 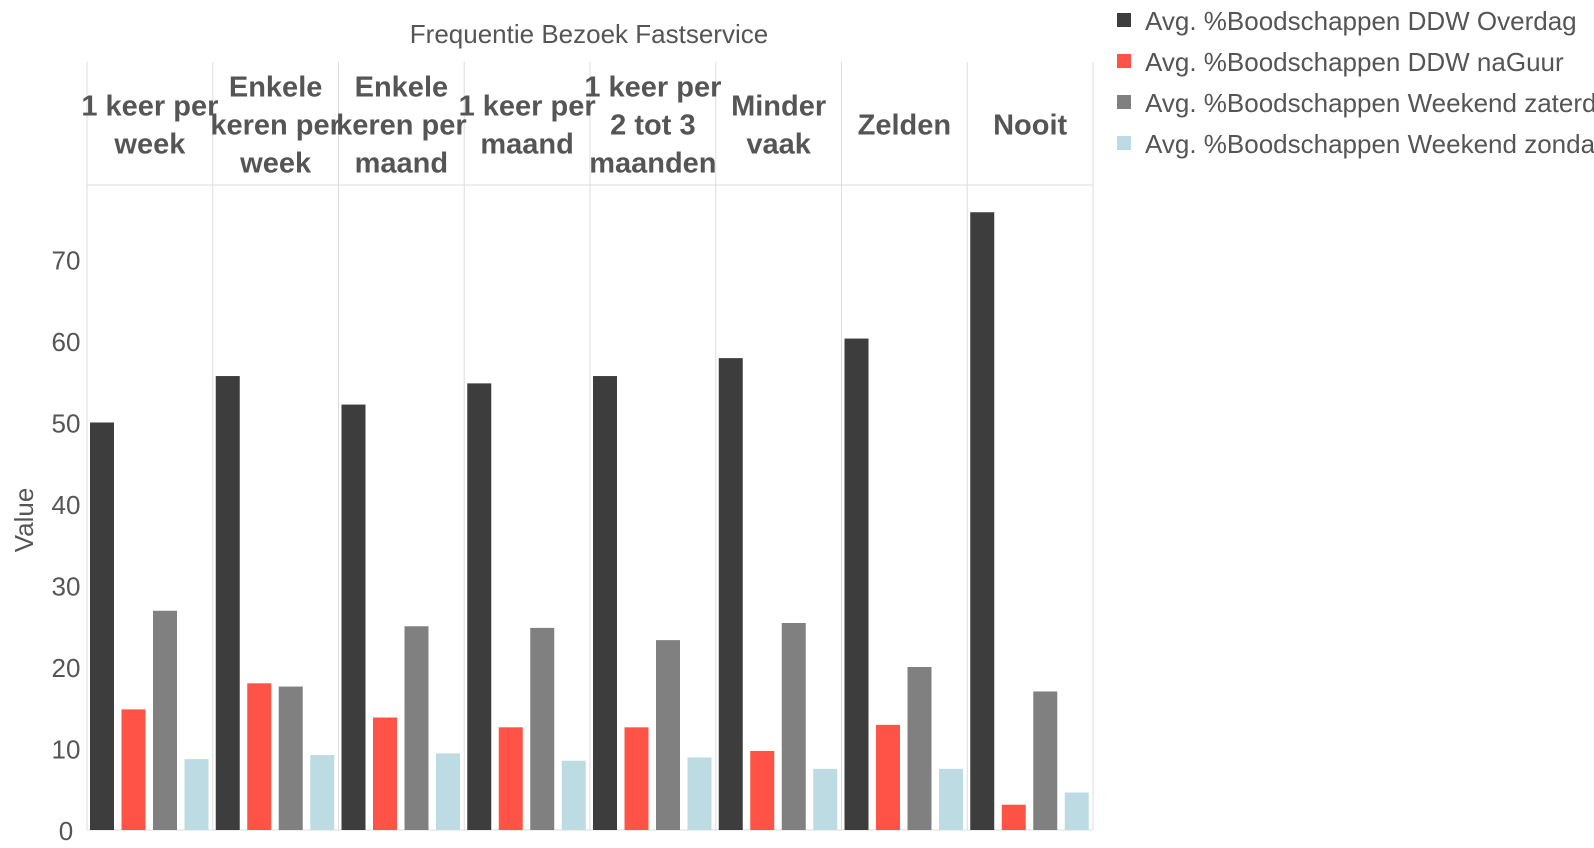 What do you see at coordinates (66, 424) in the screenshot?
I see `y-tick-label: 50` at bounding box center [66, 424].